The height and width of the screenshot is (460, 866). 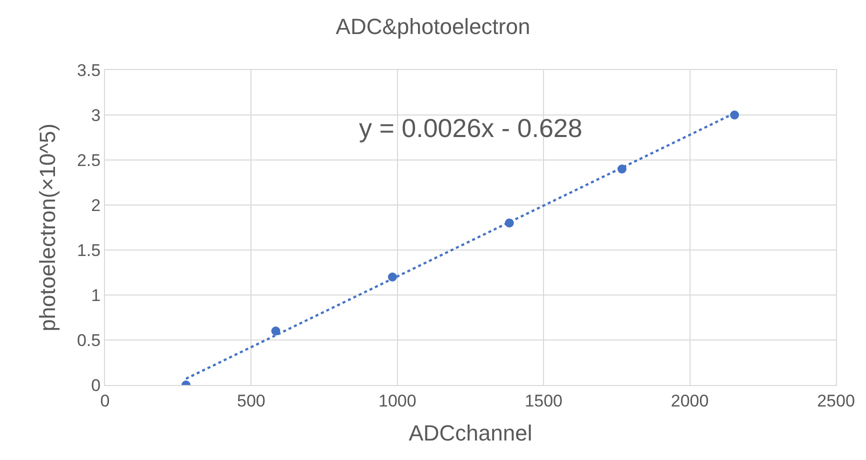 What do you see at coordinates (275, 331) in the screenshot?
I see `point` at bounding box center [275, 331].